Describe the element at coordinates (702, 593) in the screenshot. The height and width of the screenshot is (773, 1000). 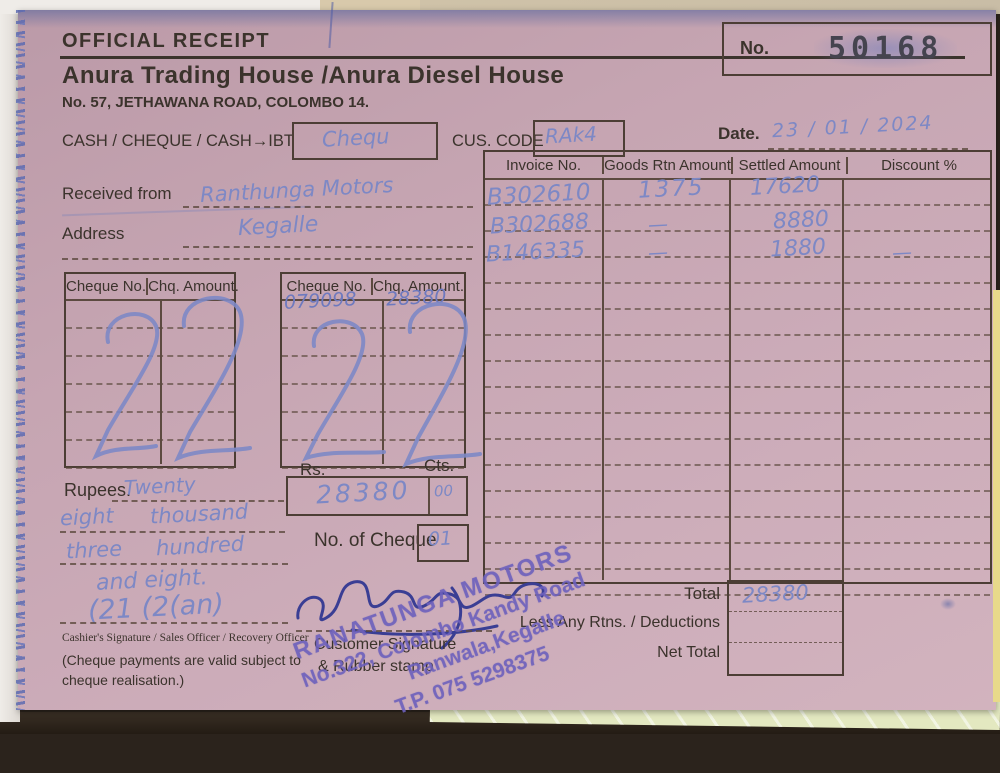
I see `total-label: Total` at that location.